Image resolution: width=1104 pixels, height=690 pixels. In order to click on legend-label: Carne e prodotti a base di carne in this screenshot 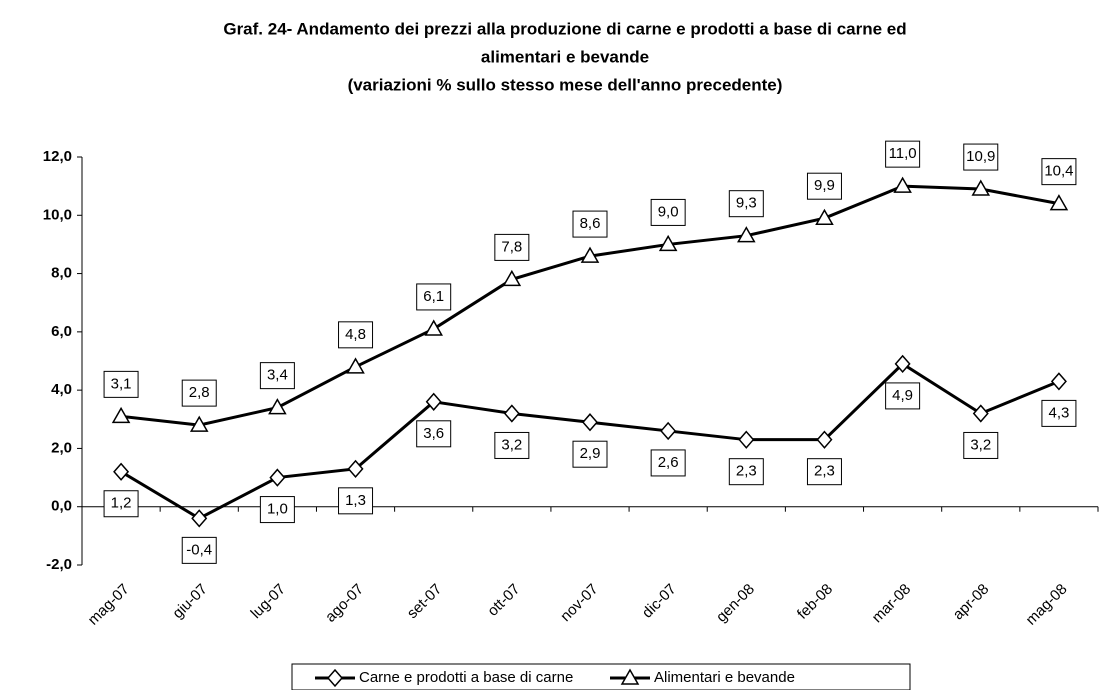, I will do `click(466, 677)`.